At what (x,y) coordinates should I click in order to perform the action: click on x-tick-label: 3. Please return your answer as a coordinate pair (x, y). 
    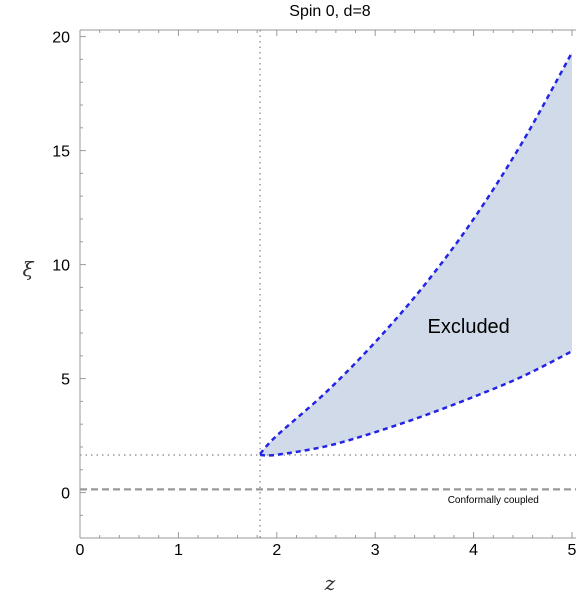
    Looking at the image, I should click on (375, 550).